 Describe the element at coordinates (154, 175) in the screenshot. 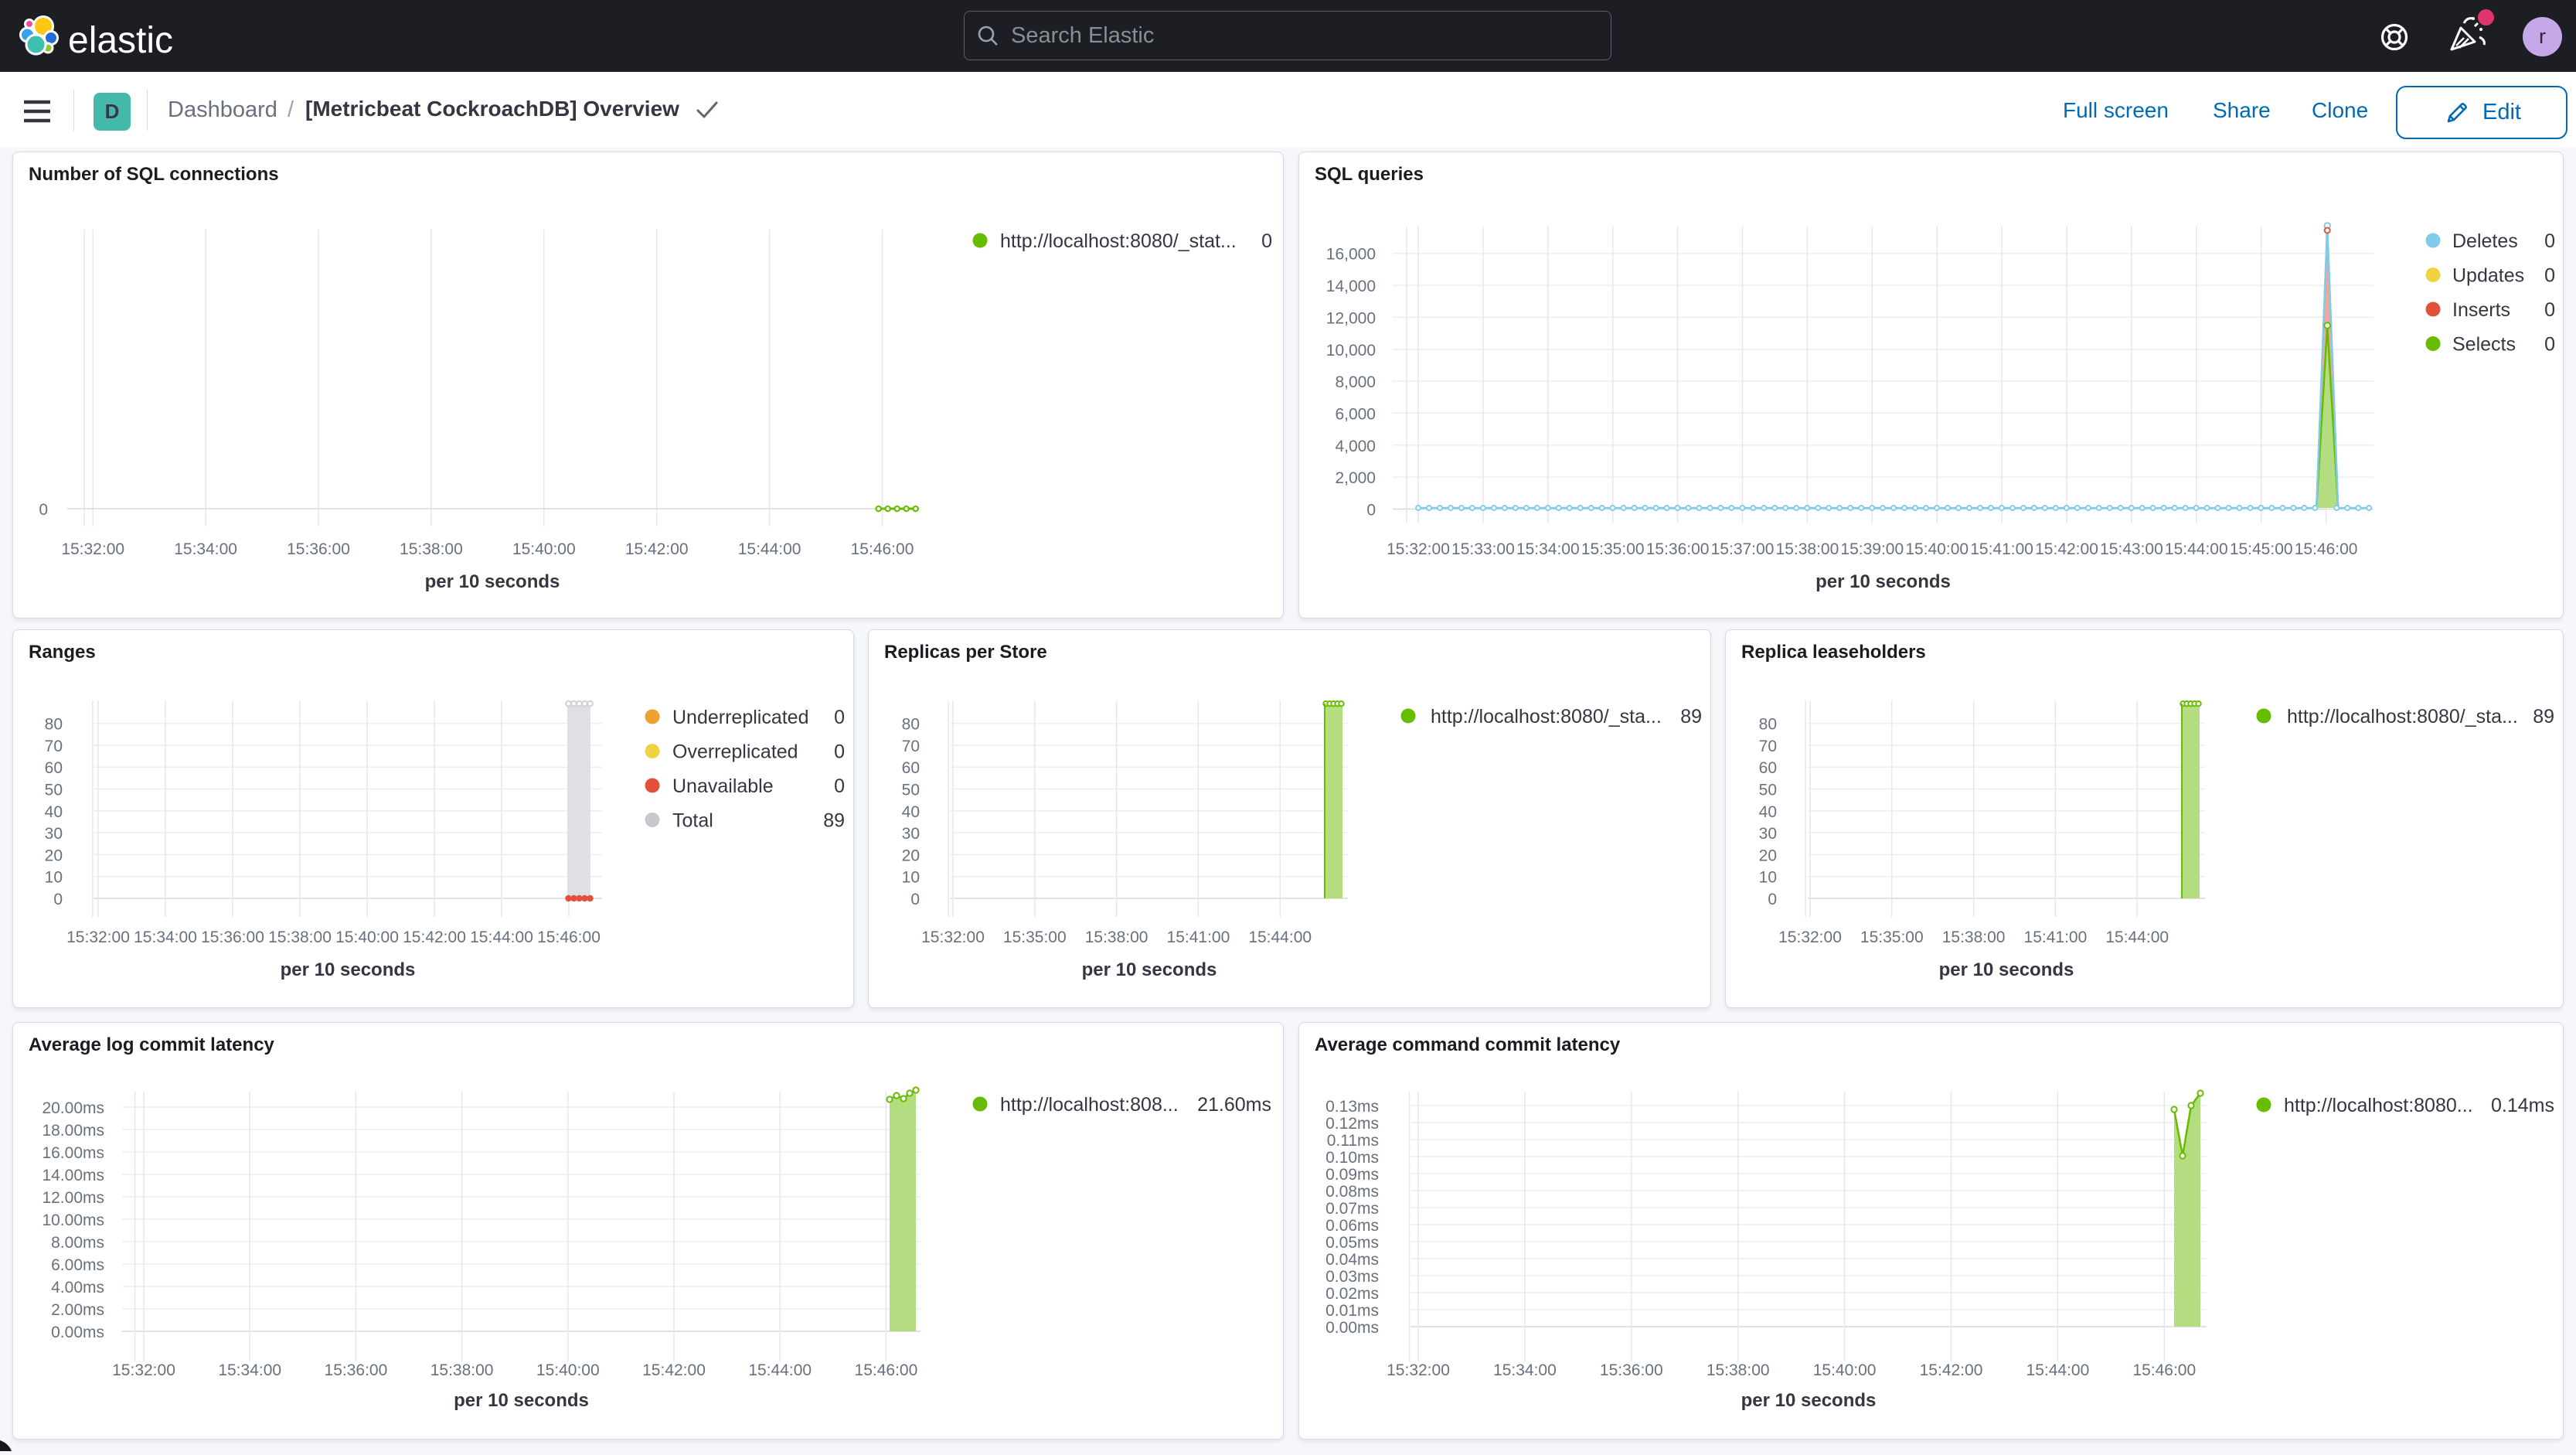

I see `svg-text: Number of SQL connections` at that location.